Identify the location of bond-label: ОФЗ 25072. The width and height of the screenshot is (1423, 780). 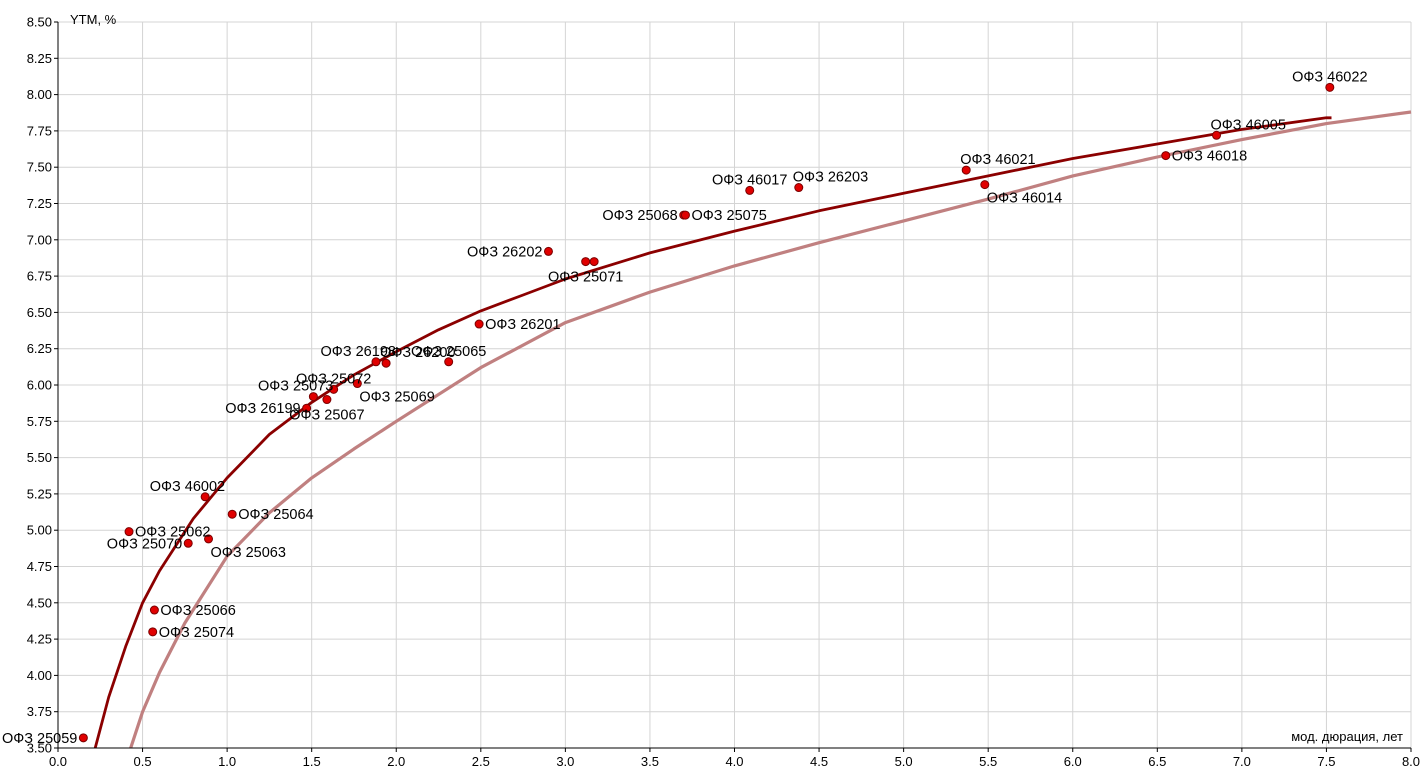
(333, 379).